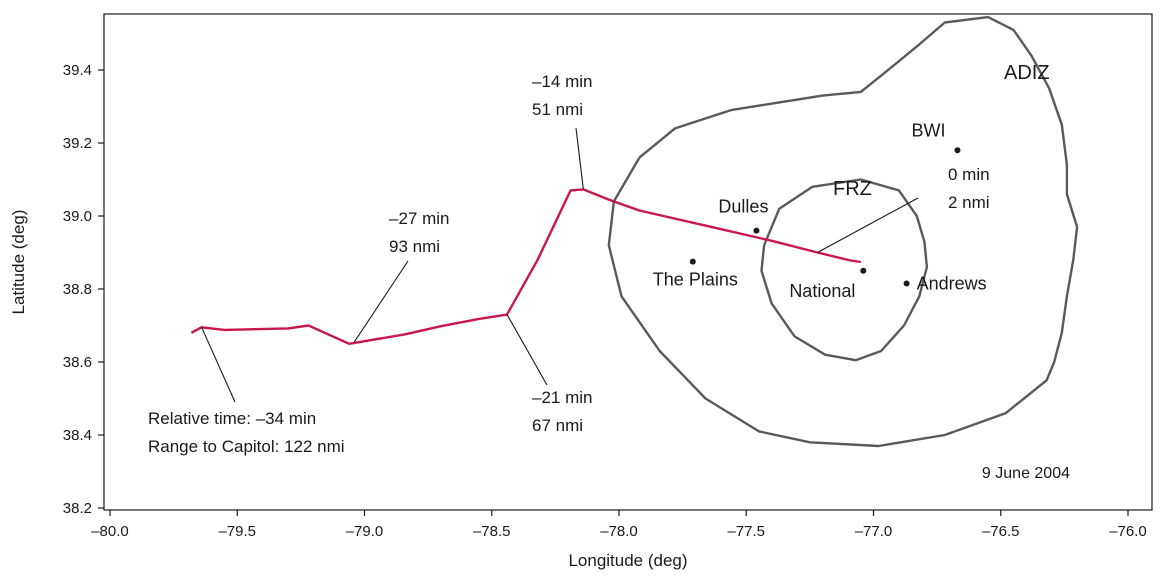 The image size is (1170, 585). What do you see at coordinates (77, 362) in the screenshot?
I see `y-tick-label: 38.6` at bounding box center [77, 362].